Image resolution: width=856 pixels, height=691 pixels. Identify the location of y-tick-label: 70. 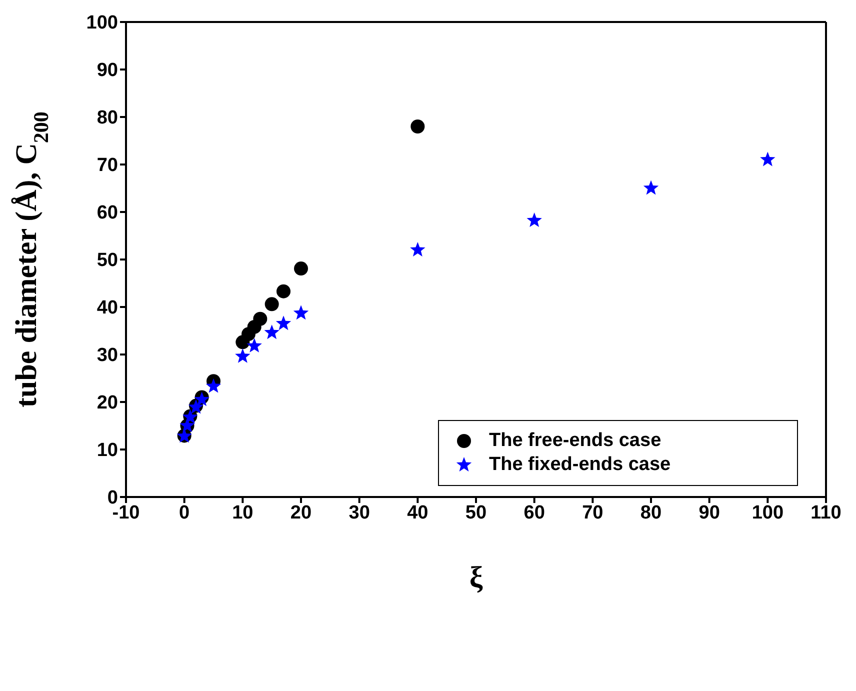
(107, 165).